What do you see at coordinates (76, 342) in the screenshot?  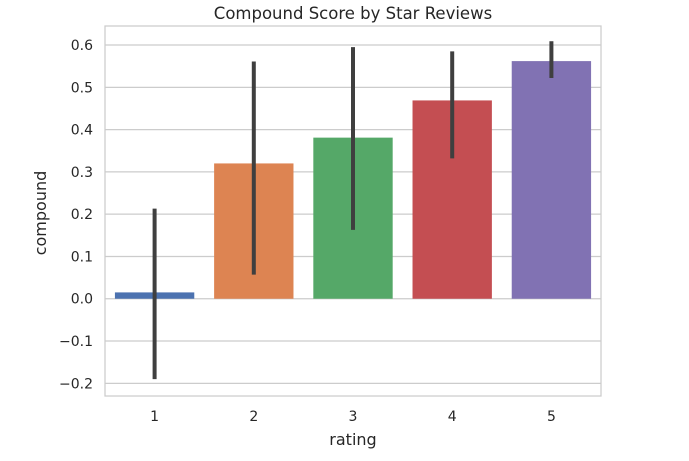 I see `y-tick-label: −0.1` at bounding box center [76, 342].